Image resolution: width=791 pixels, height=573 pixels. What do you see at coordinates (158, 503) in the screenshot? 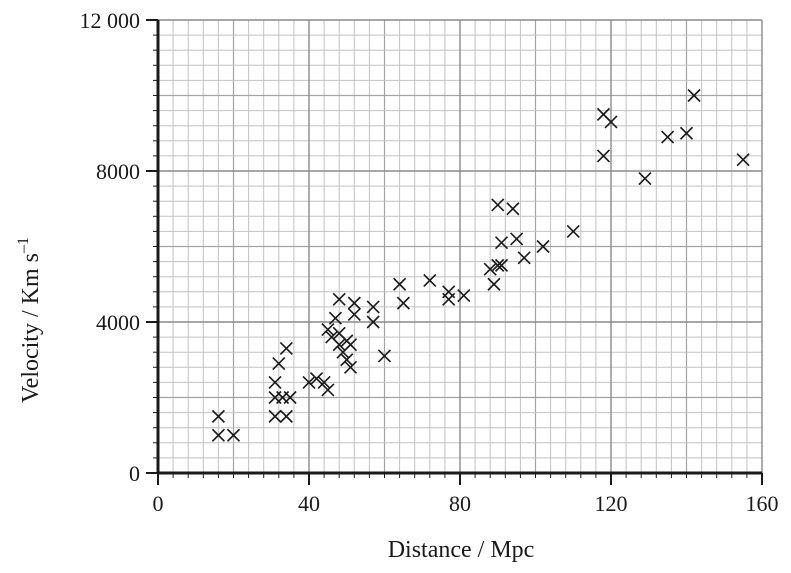
I see `x-tick-label: 0` at bounding box center [158, 503].